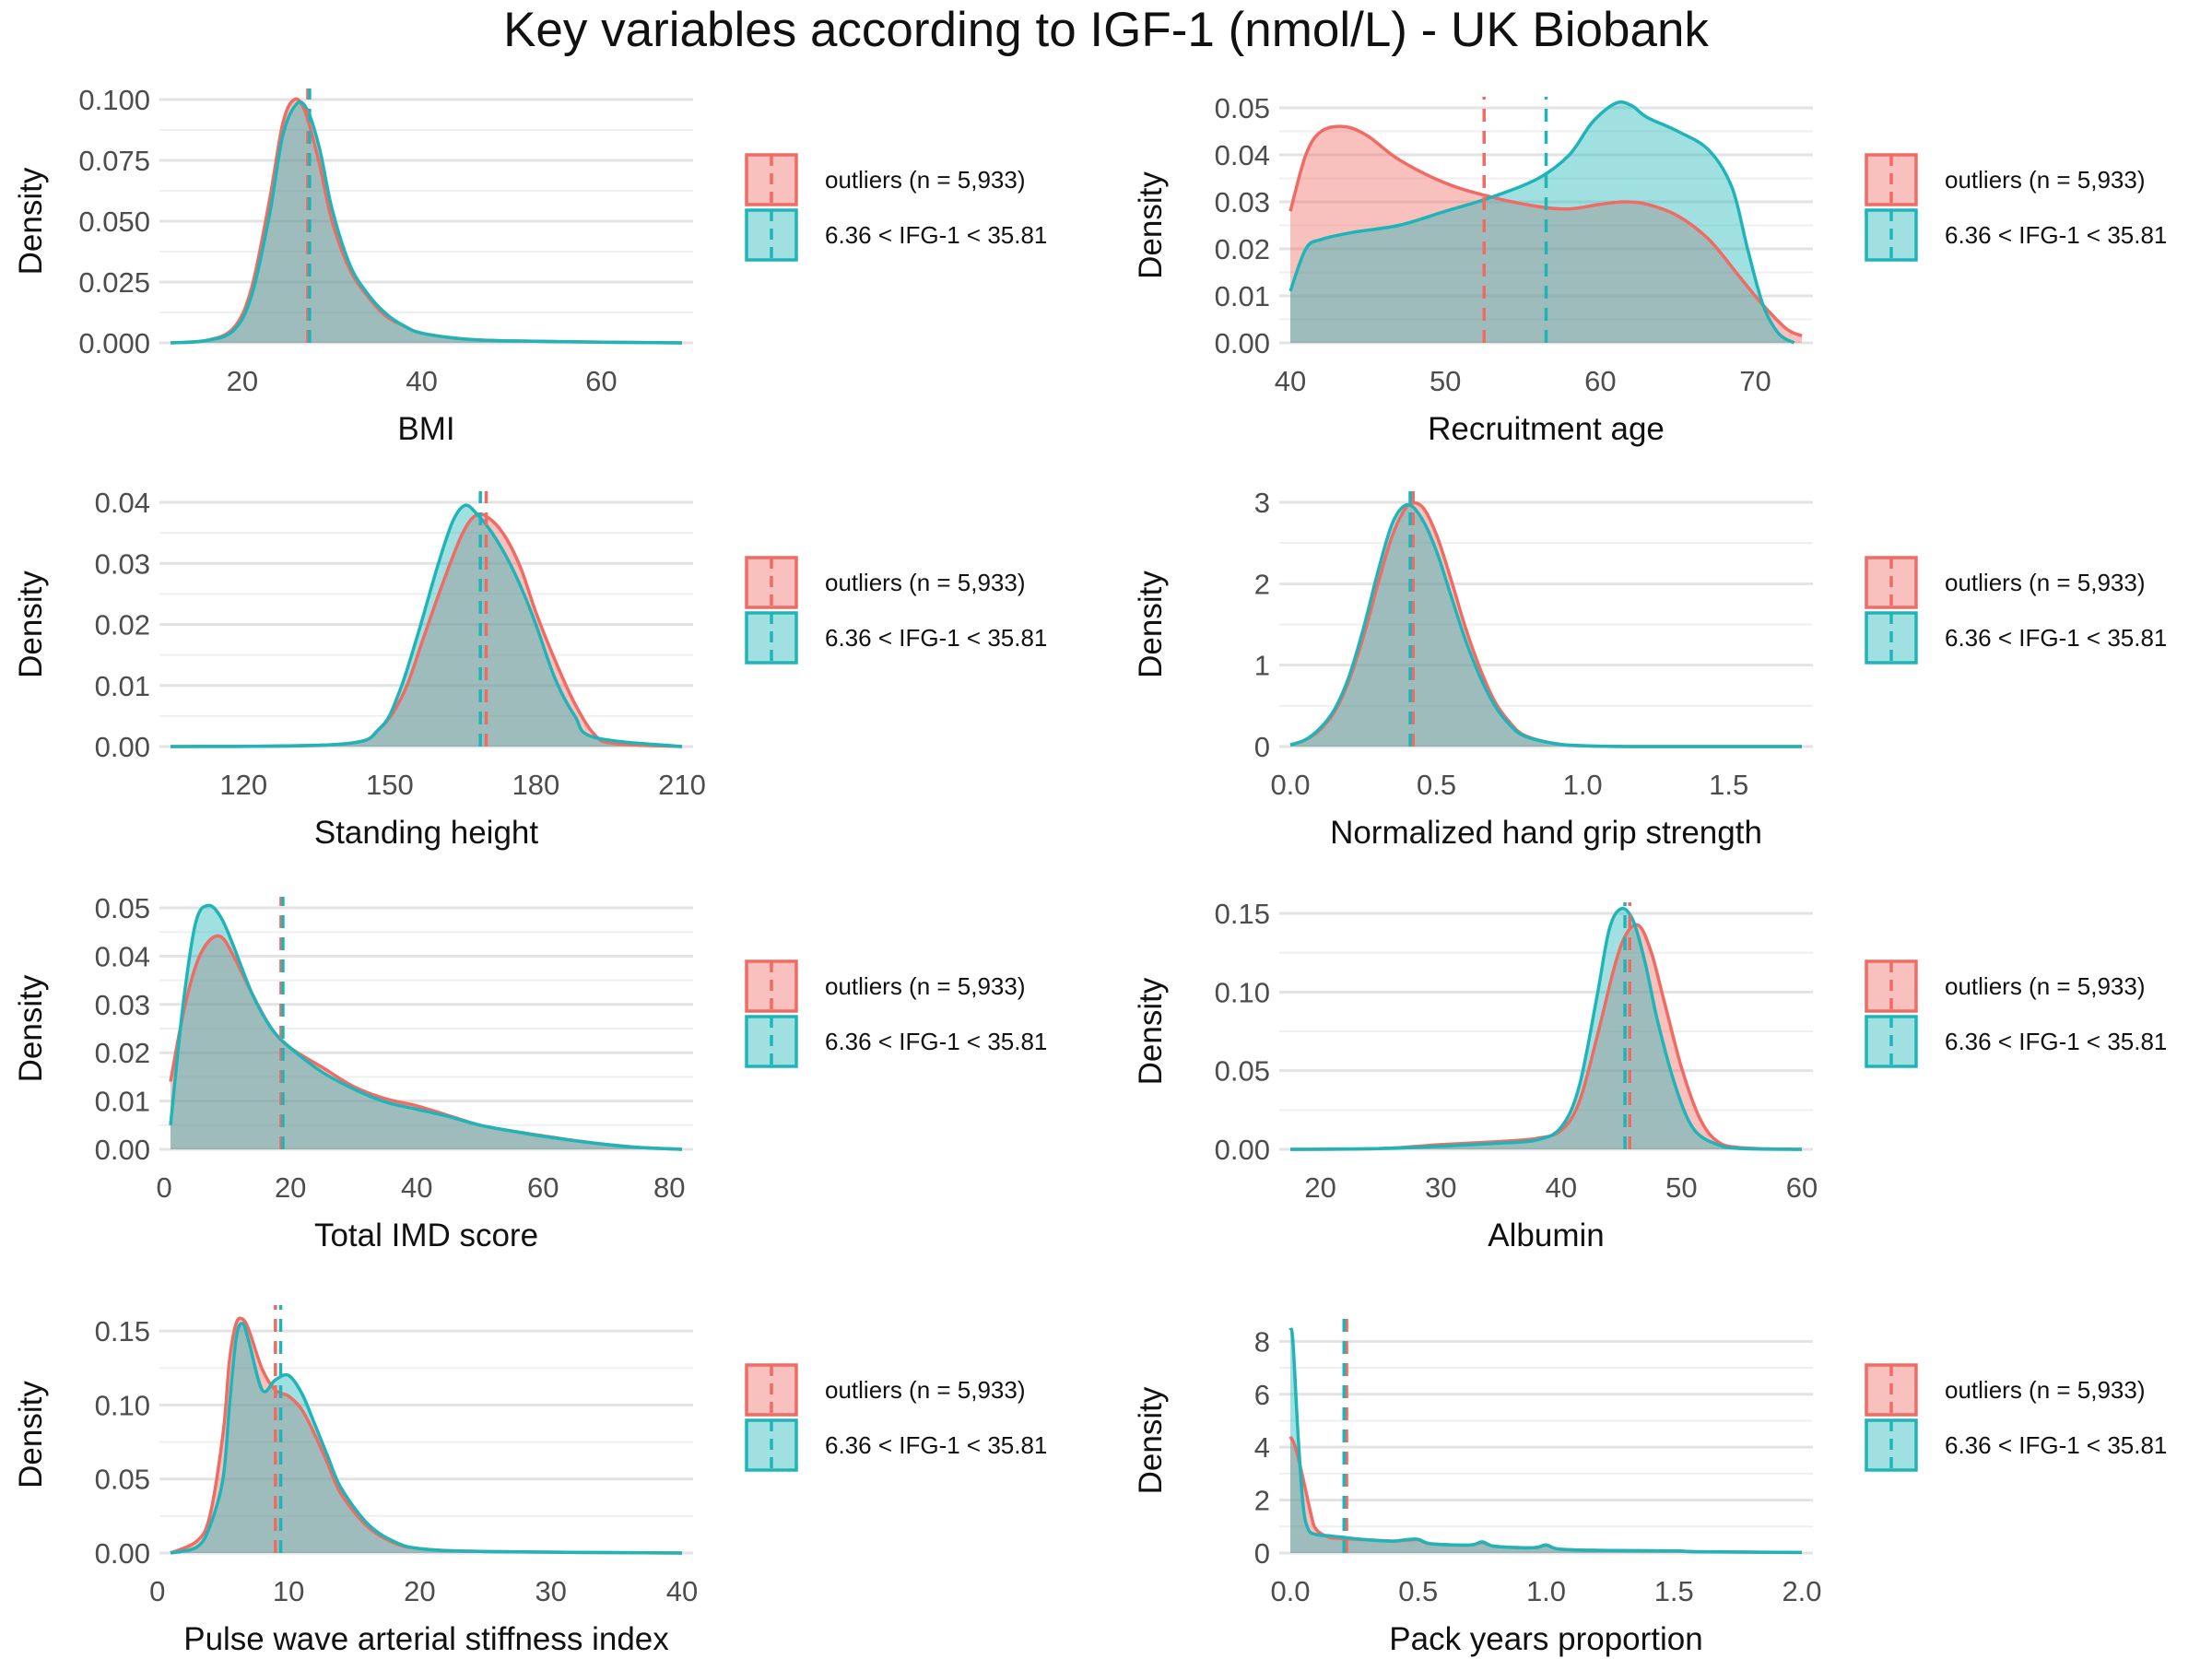 This screenshot has width=2212, height=1659. Describe the element at coordinates (1681, 1187) in the screenshot. I see `x-tick-label: 50` at that location.